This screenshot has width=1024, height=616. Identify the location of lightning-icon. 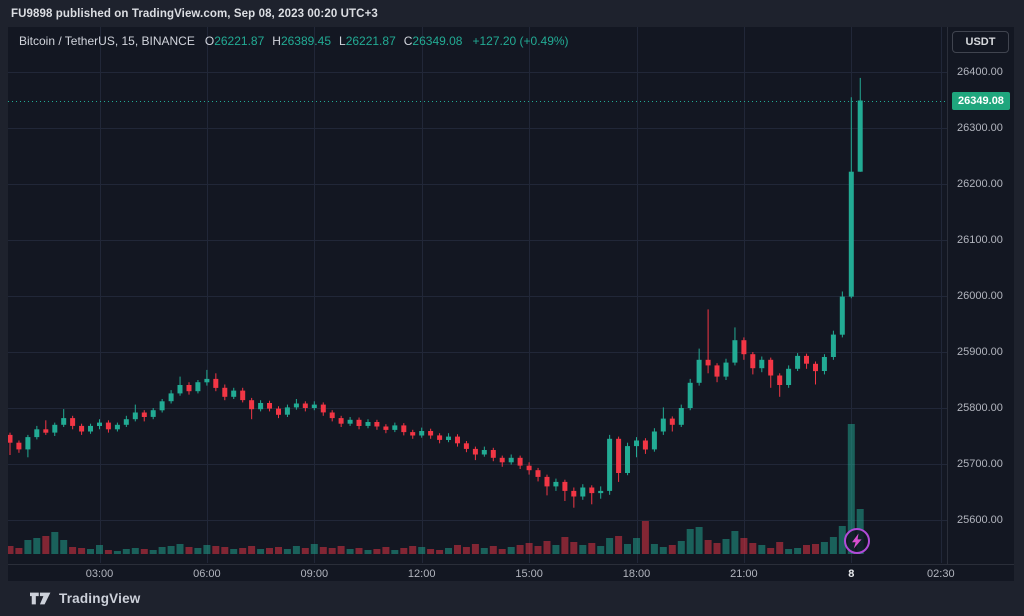
(857, 541).